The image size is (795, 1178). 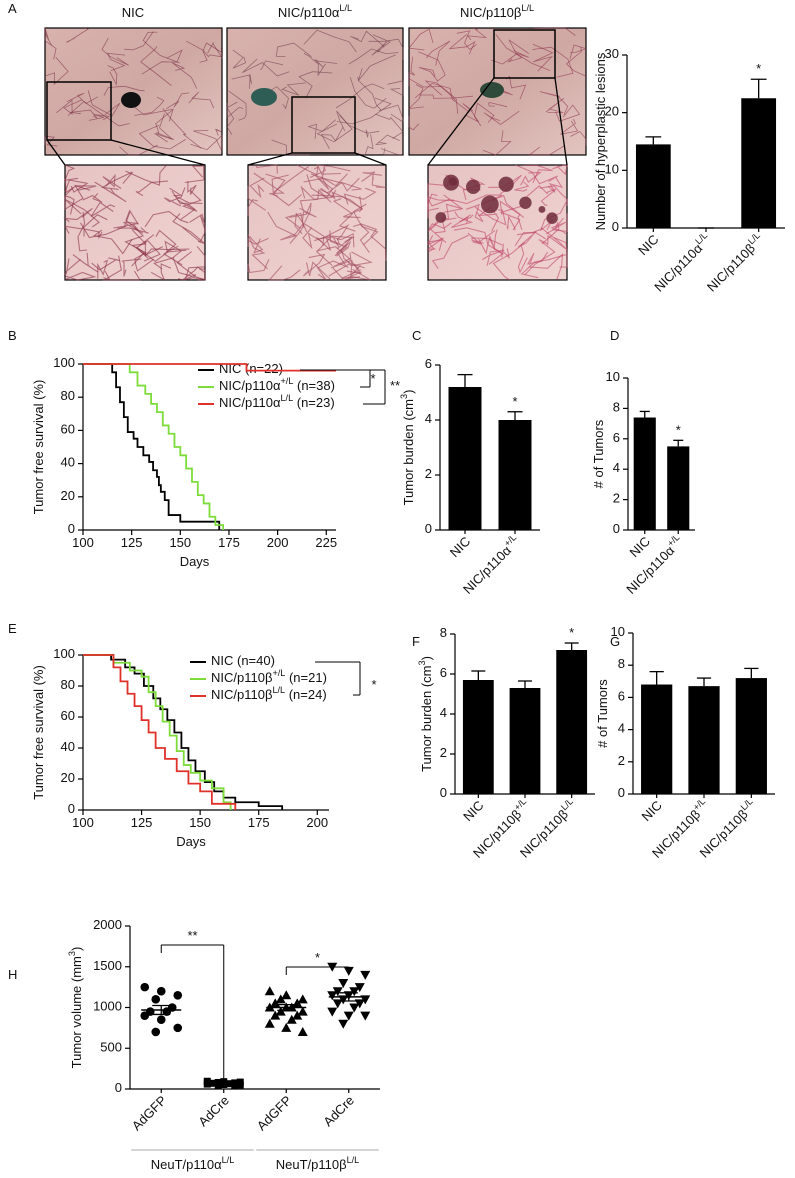 I want to click on group-label: NeuT/p110αL/L, so click(x=193, y=1163).